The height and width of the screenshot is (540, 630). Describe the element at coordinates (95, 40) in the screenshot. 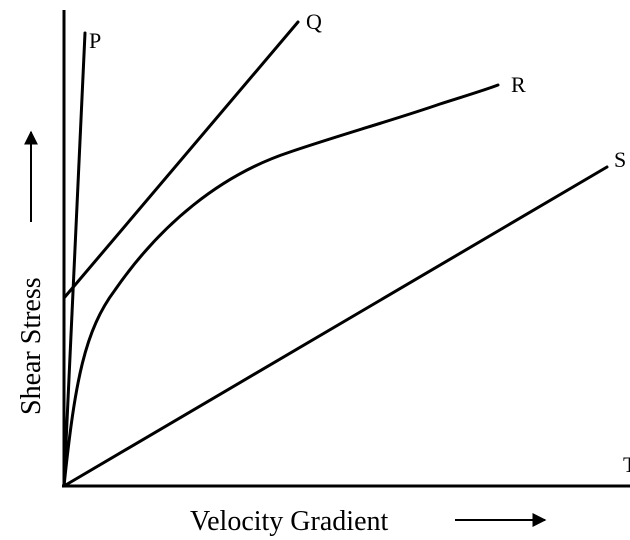

I see `curve-label: P` at that location.